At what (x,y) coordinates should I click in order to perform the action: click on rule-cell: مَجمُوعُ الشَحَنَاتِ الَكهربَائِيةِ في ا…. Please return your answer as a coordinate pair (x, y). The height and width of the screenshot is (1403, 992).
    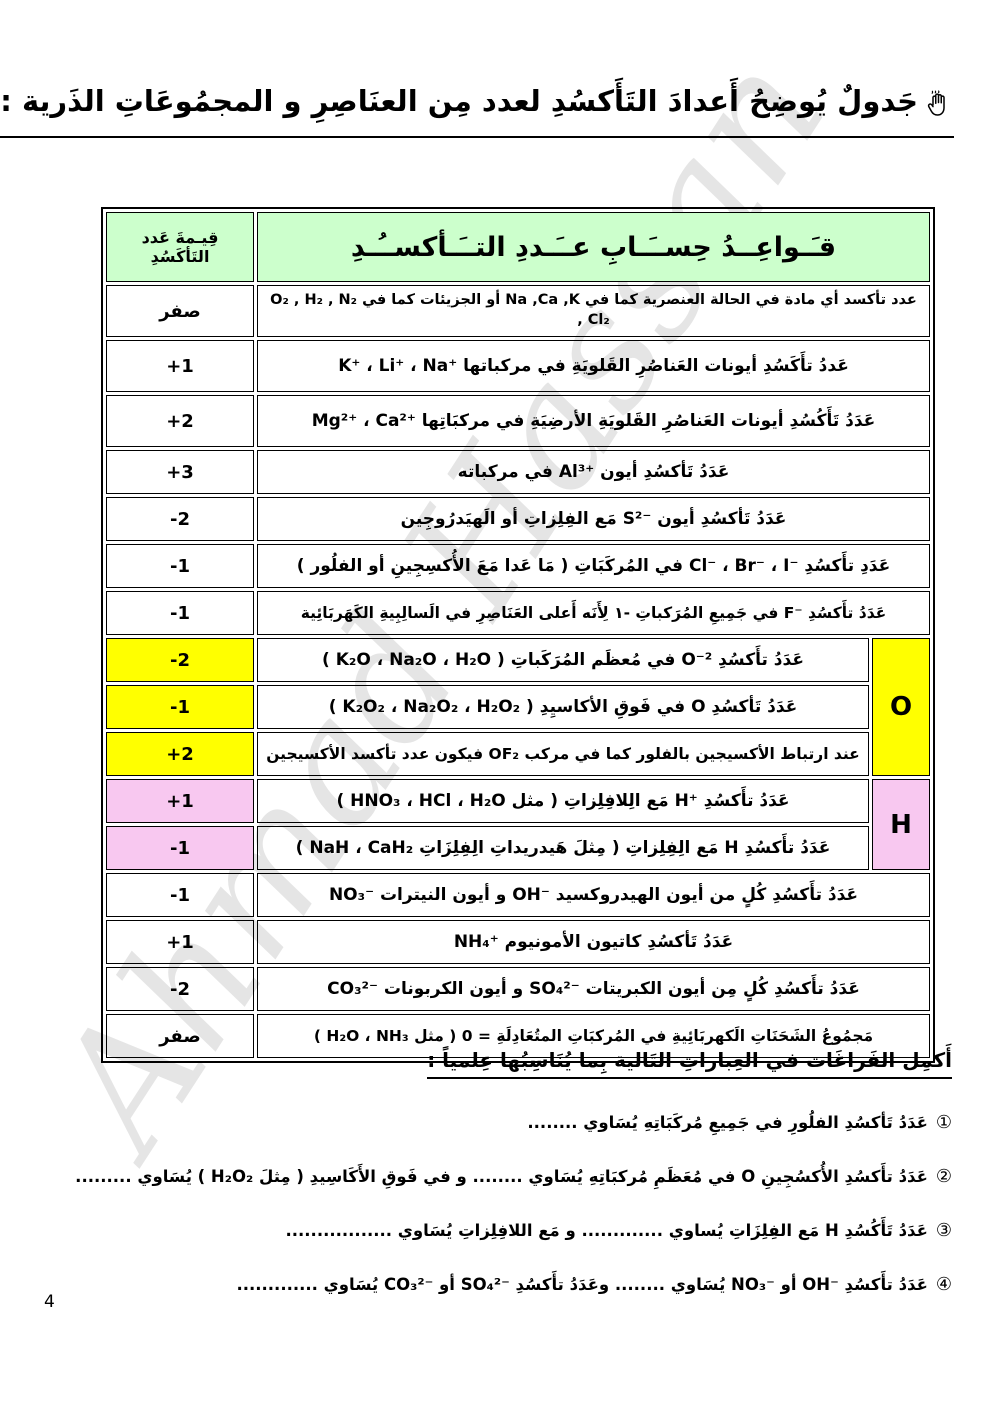
    Looking at the image, I should click on (593, 1036).